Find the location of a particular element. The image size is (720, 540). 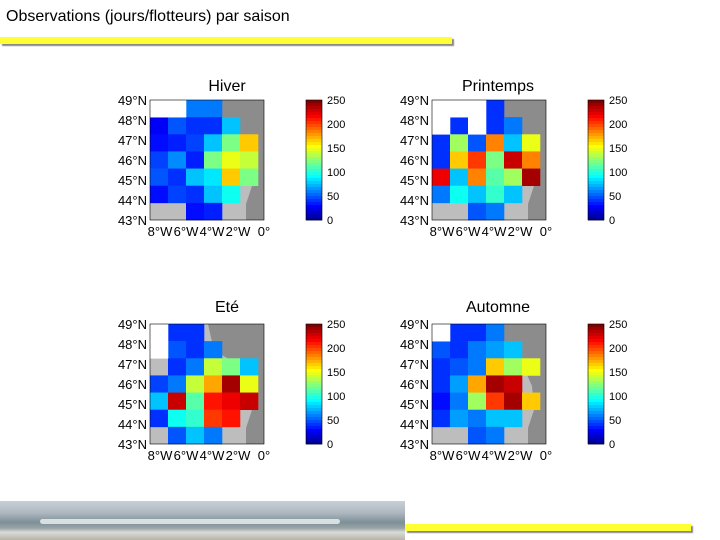

colorbar-tick-label: 150 is located at coordinates (618, 373).